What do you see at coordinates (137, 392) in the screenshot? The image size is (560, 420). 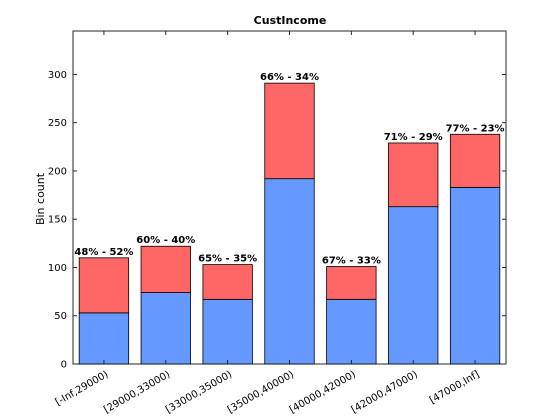 I see `x-tick-label: [29000,33000)` at bounding box center [137, 392].